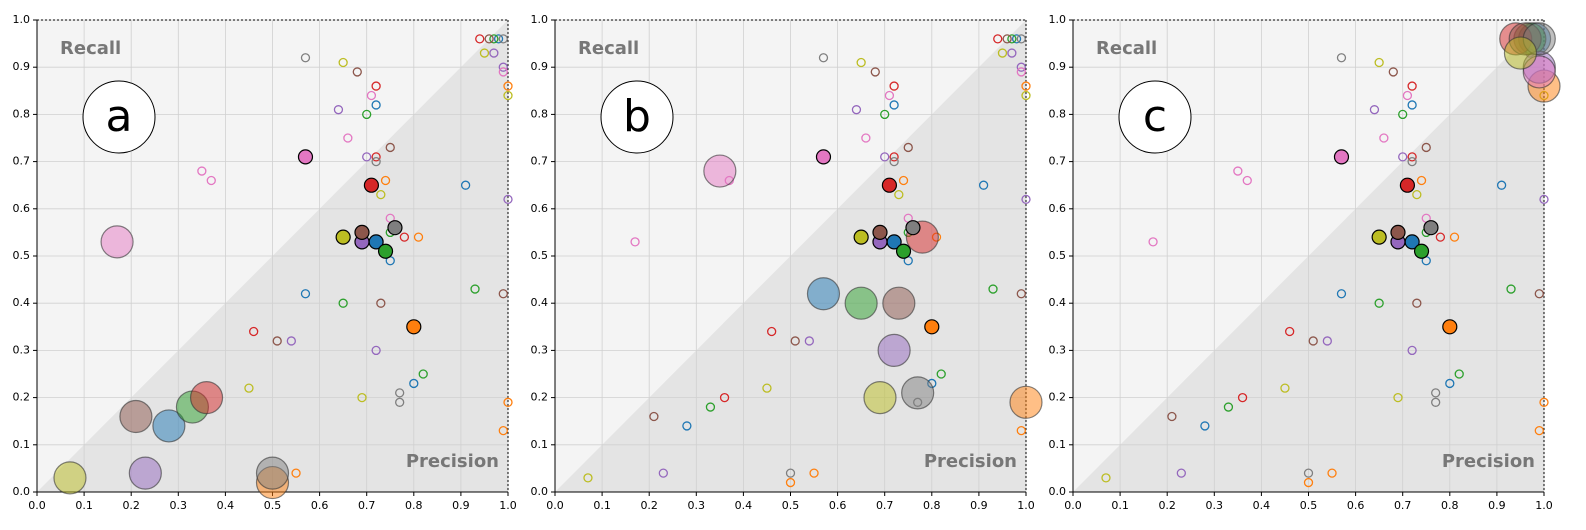  What do you see at coordinates (637, 116) in the screenshot?
I see `panel-letter: b` at bounding box center [637, 116].